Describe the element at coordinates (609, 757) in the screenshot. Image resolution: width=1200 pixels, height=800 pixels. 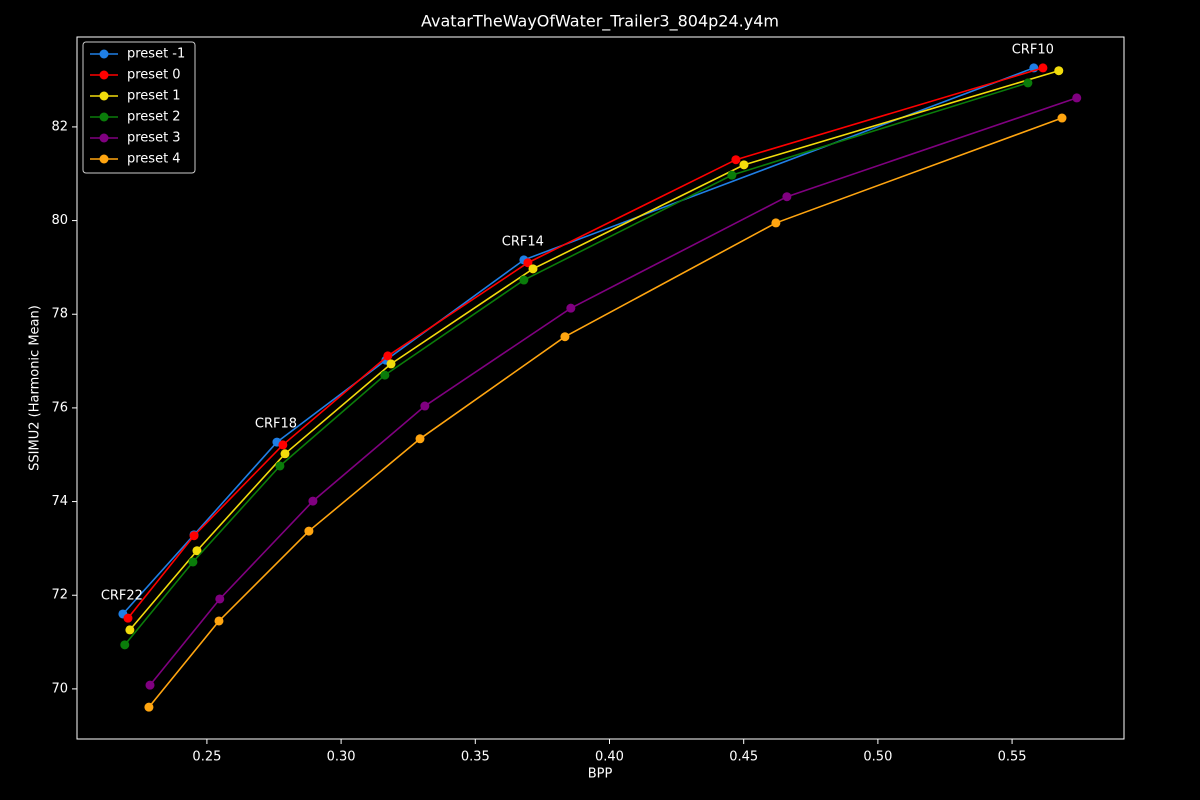
I see `x-tick-label: 0.40` at that location.